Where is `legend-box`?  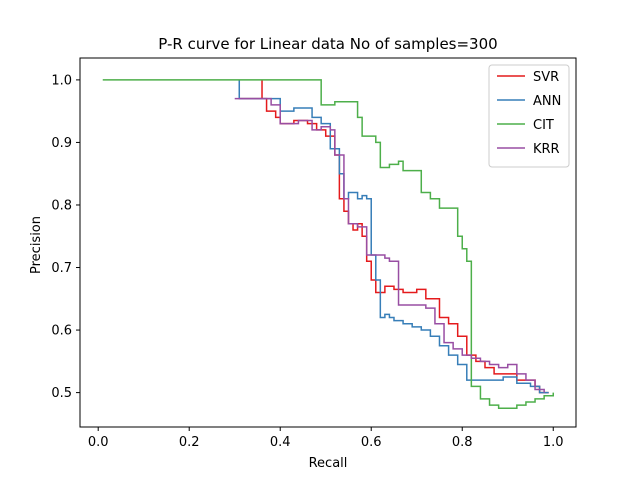 legend-box is located at coordinates (529, 116).